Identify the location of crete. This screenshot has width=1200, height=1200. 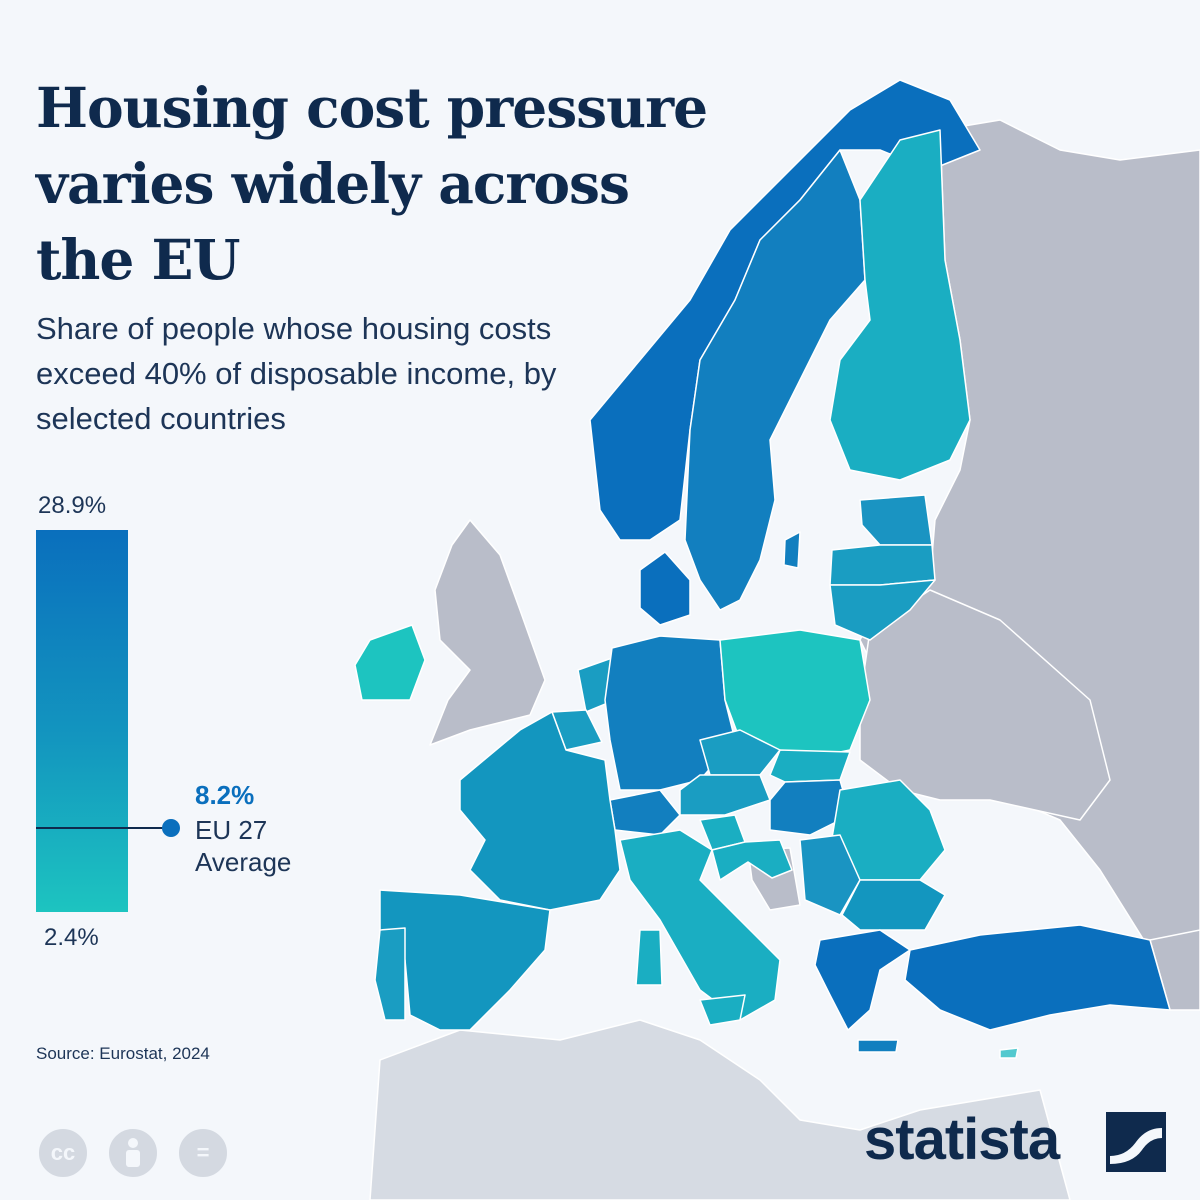
(878, 1046).